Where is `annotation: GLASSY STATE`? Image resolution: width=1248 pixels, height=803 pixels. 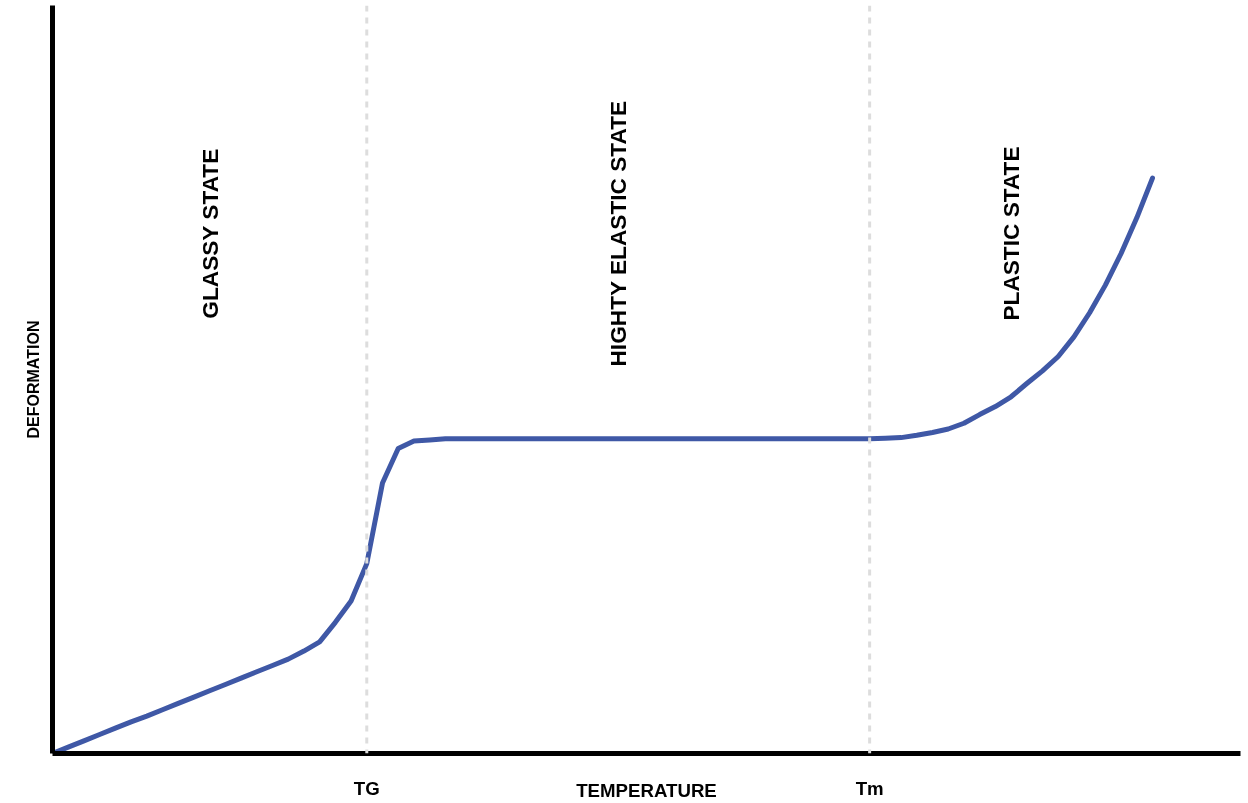 annotation: GLASSY STATE is located at coordinates (209, 233).